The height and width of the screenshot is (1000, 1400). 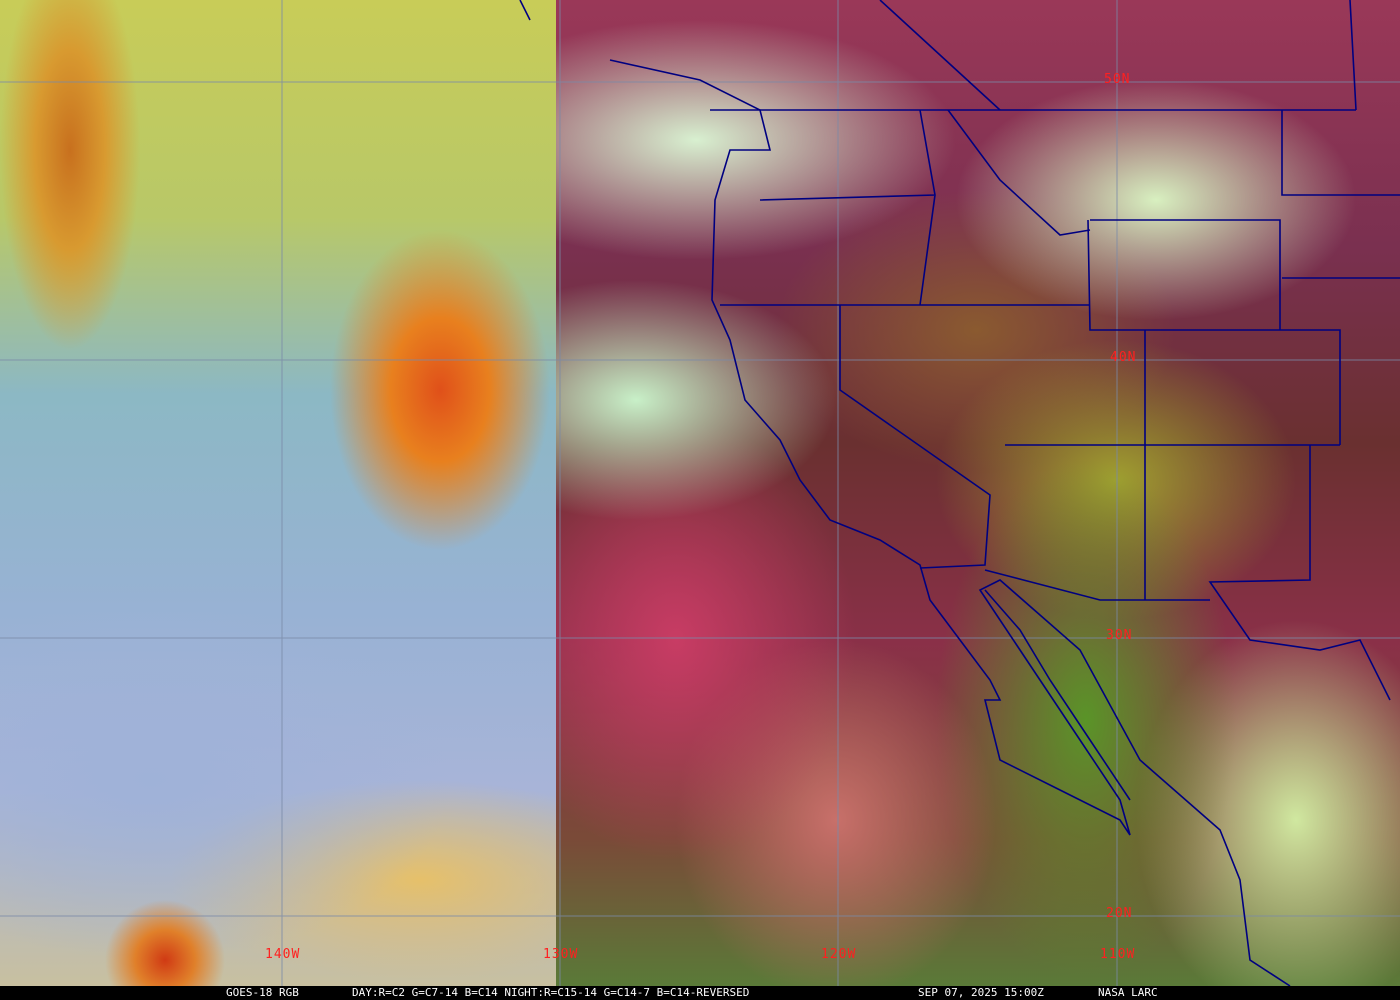 I want to click on caption-source: NASA LARC, so click(x=1128, y=992).